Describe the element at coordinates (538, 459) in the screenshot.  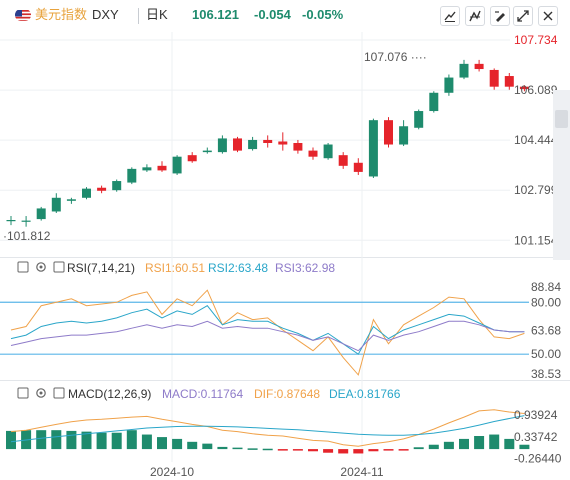
I see `macd-tick-label: -0.26440` at that location.